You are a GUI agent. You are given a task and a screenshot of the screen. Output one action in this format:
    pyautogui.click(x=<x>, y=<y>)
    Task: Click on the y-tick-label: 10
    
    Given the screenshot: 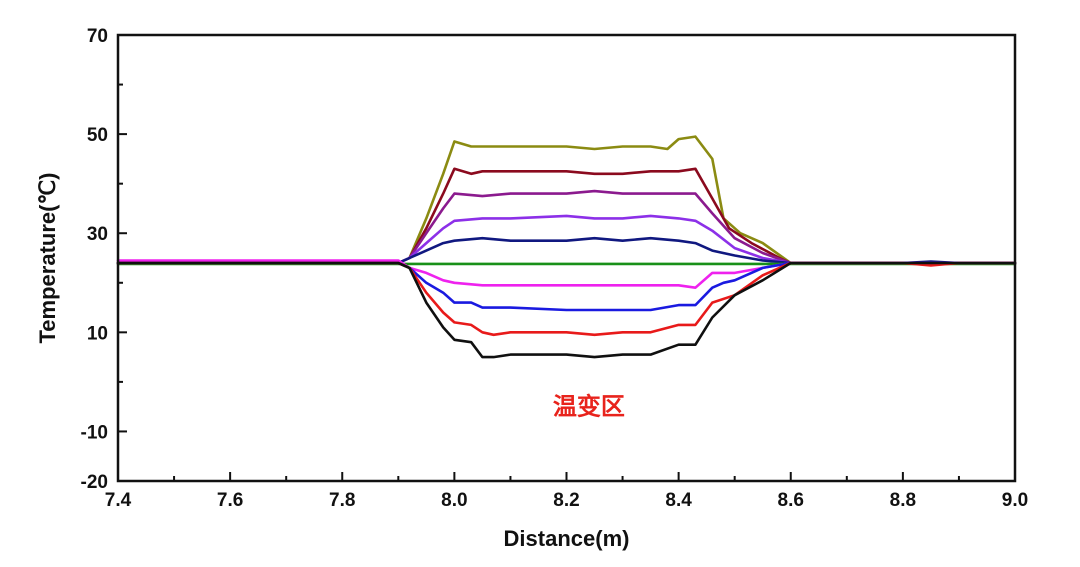 What is the action you would take?
    pyautogui.click(x=97, y=333)
    